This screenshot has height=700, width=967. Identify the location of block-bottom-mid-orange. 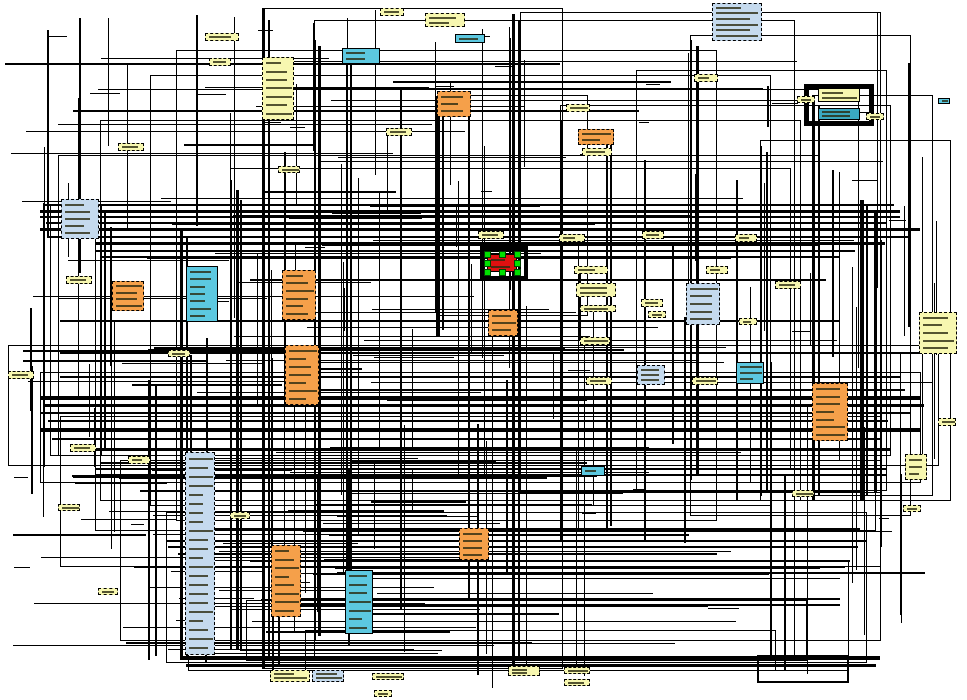
(474, 544).